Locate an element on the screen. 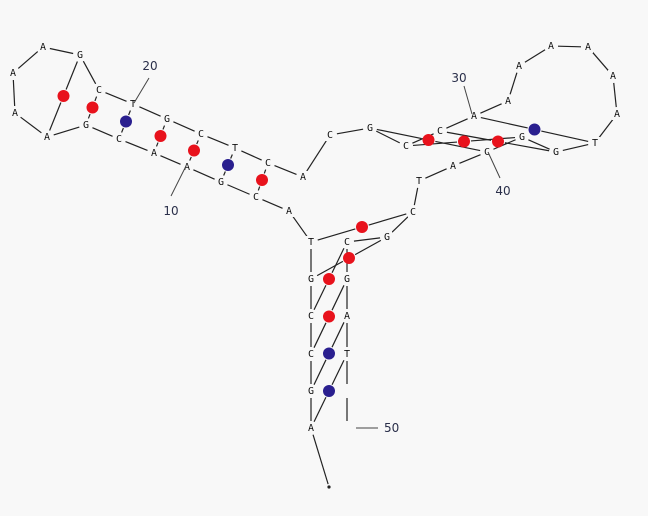 Image resolution: width=648 pixels, height=516 pixels. index-label-10: 10 is located at coordinates (170, 211).